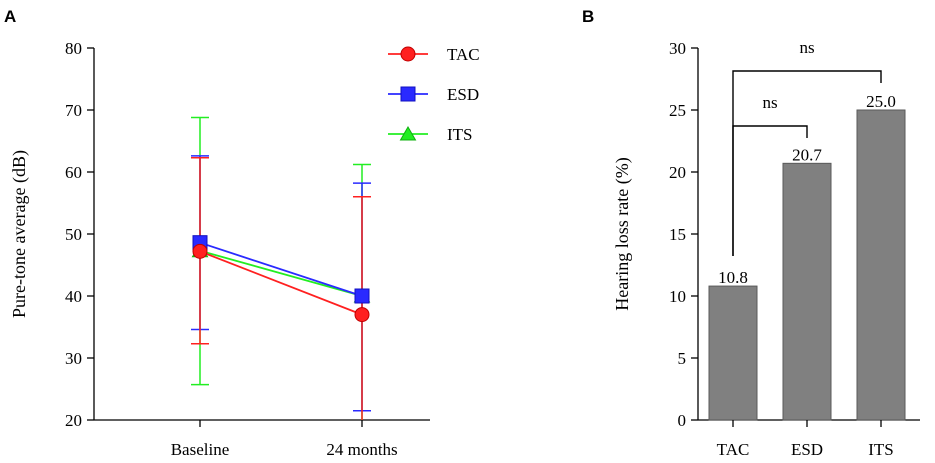  Describe the element at coordinates (622, 233) in the screenshot. I see `y-axis-title: Hearing loss rate (%)` at that location.